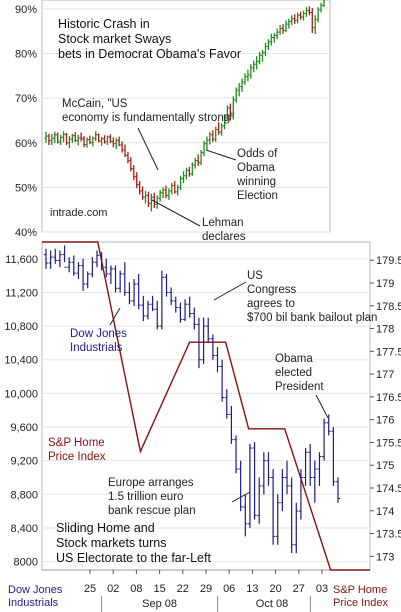 This screenshot has height=612, width=401. Describe the element at coordinates (255, 276) in the screenshot. I see `annotation-line: US` at that location.